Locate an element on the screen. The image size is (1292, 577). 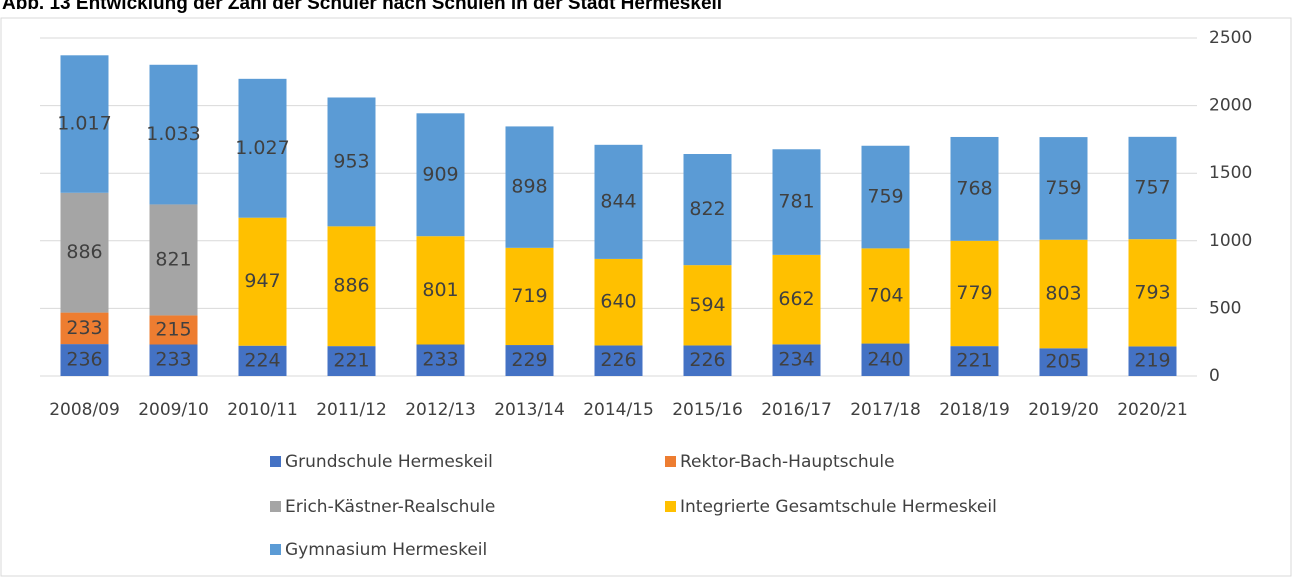
data-label: 215 is located at coordinates (173, 329).